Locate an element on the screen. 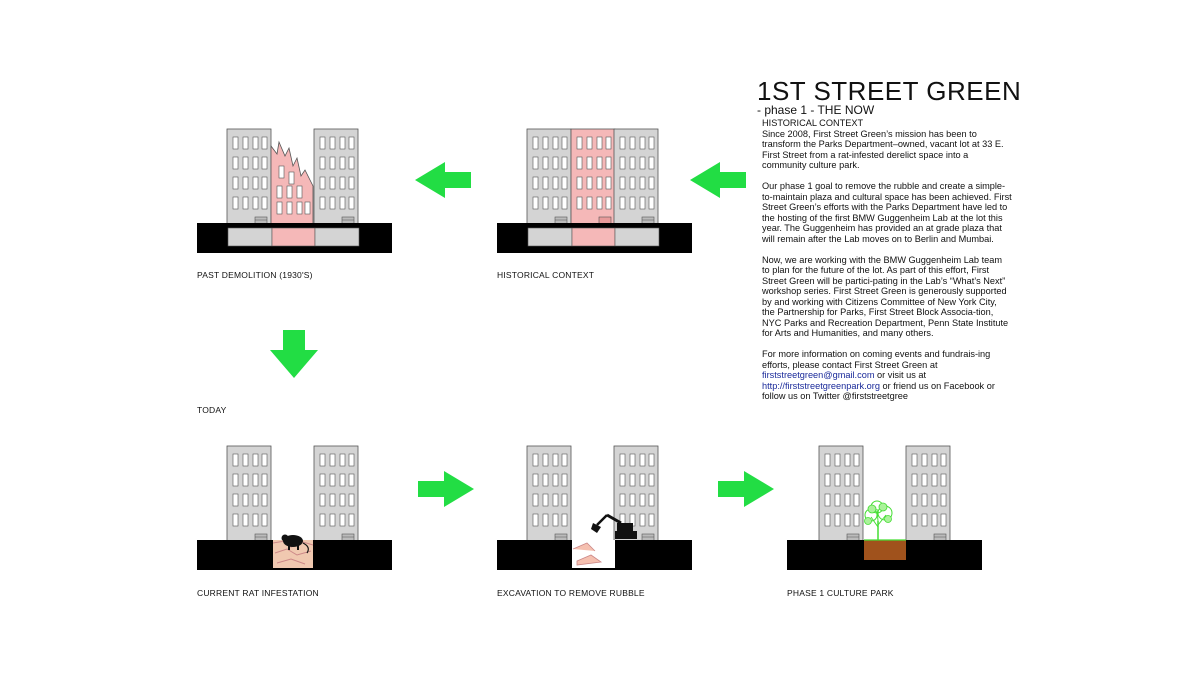  website-link: http://firststreetgreenpark.org is located at coordinates (821, 385).